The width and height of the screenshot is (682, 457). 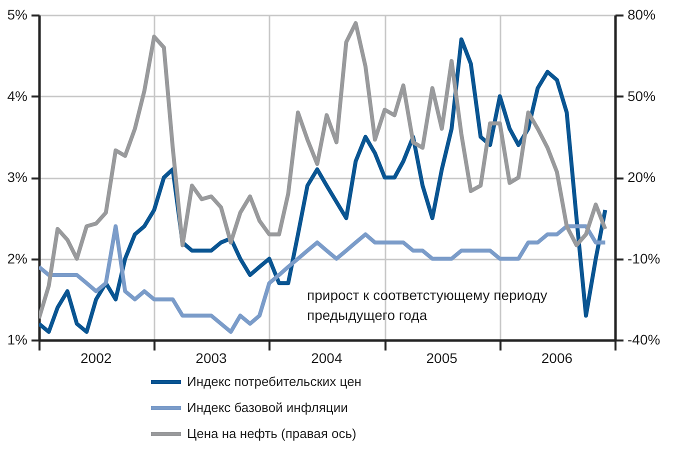 What do you see at coordinates (96, 358) in the screenshot?
I see `x-tick-label: 2002` at bounding box center [96, 358].